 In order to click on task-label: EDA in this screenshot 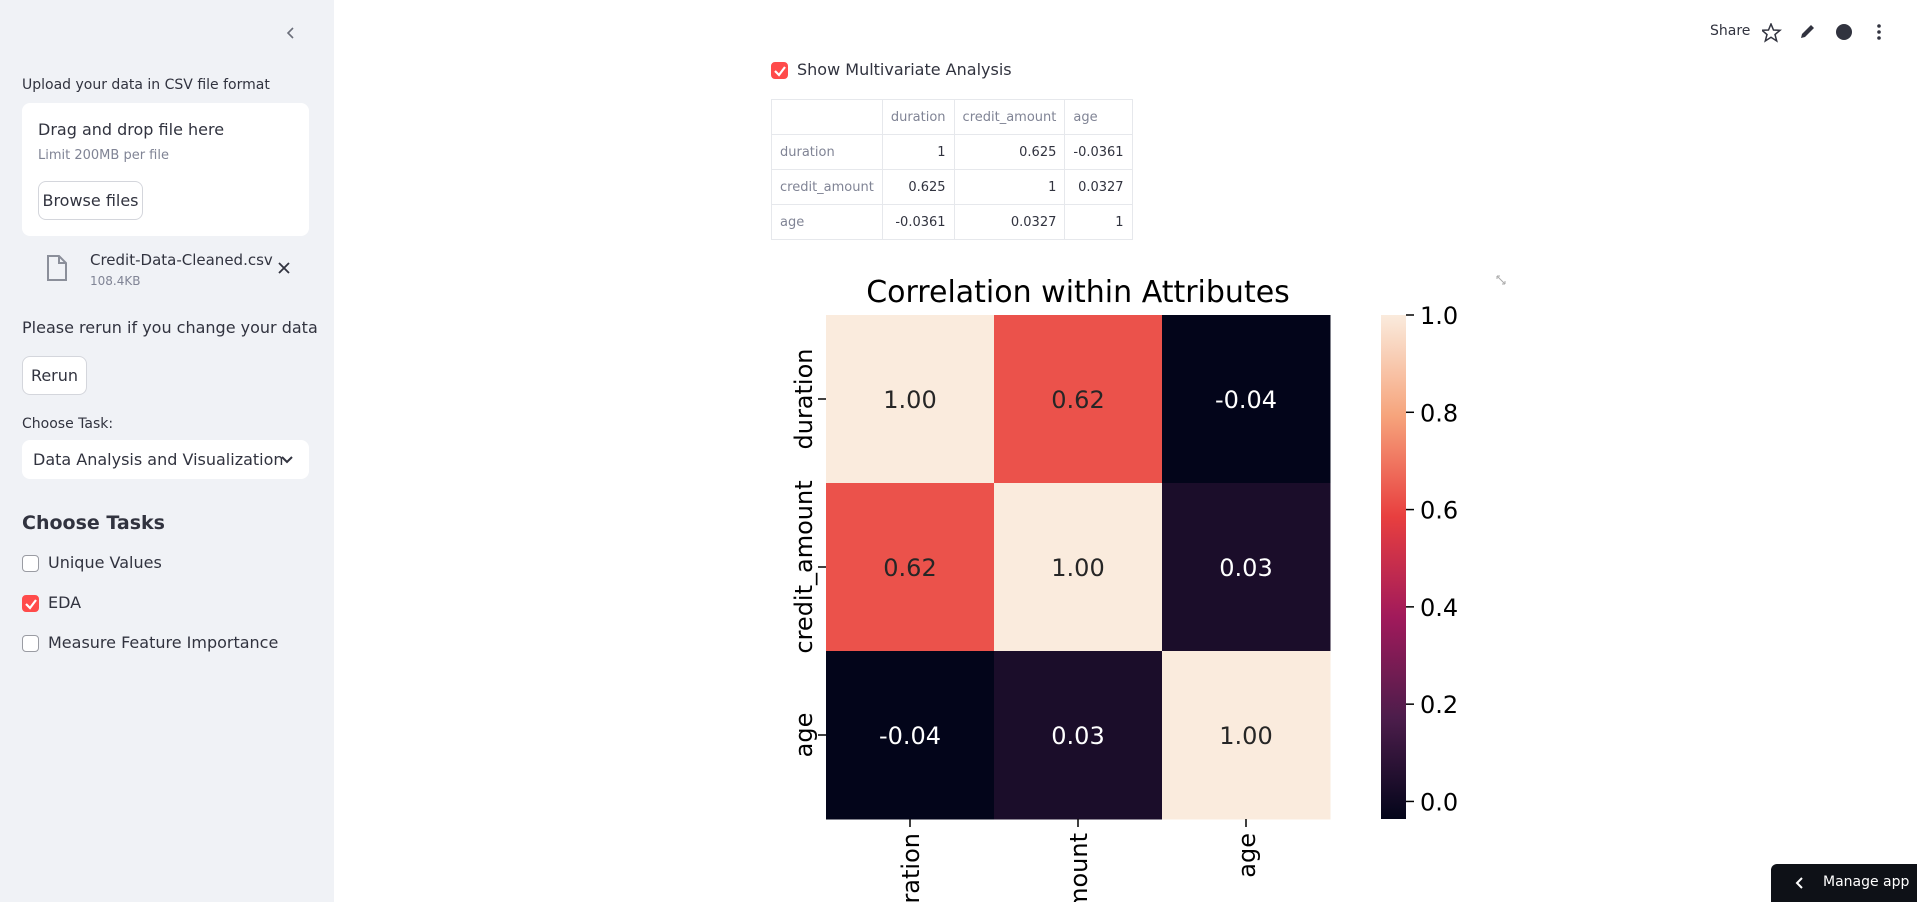, I will do `click(65, 602)`.